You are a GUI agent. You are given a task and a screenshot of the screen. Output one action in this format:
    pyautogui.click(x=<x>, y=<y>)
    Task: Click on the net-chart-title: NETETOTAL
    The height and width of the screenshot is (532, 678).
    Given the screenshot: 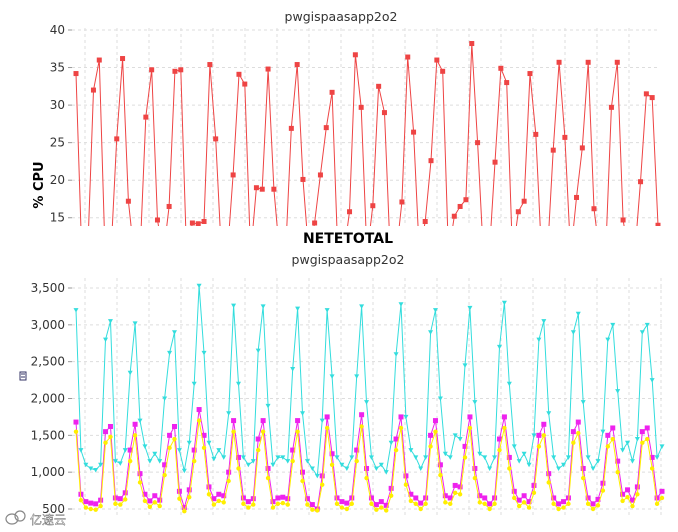 What is the action you would take?
    pyautogui.click(x=348, y=239)
    